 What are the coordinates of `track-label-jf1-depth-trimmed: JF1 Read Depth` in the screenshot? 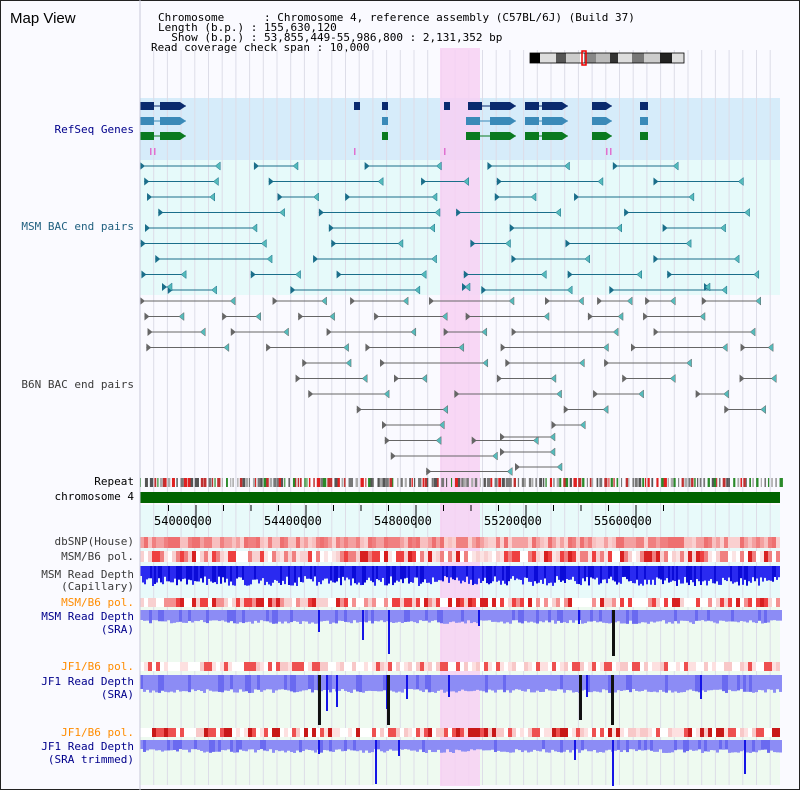 It's located at (87, 746).